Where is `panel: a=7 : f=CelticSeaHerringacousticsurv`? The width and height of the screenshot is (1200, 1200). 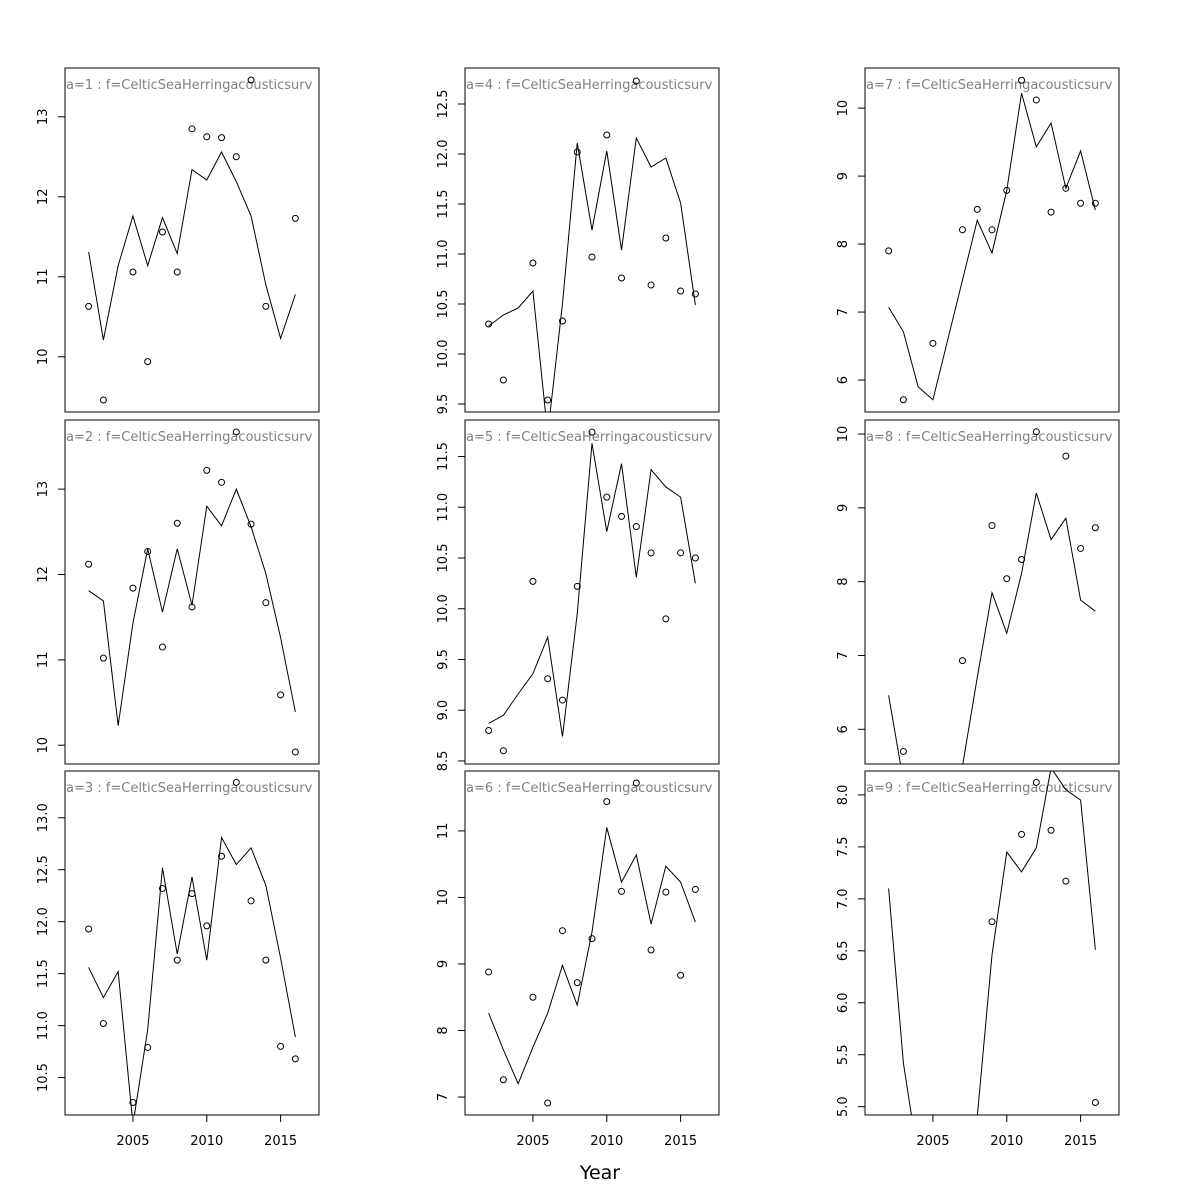 panel: a=7 : f=CelticSeaHerringacousticsurv is located at coordinates (989, 240).